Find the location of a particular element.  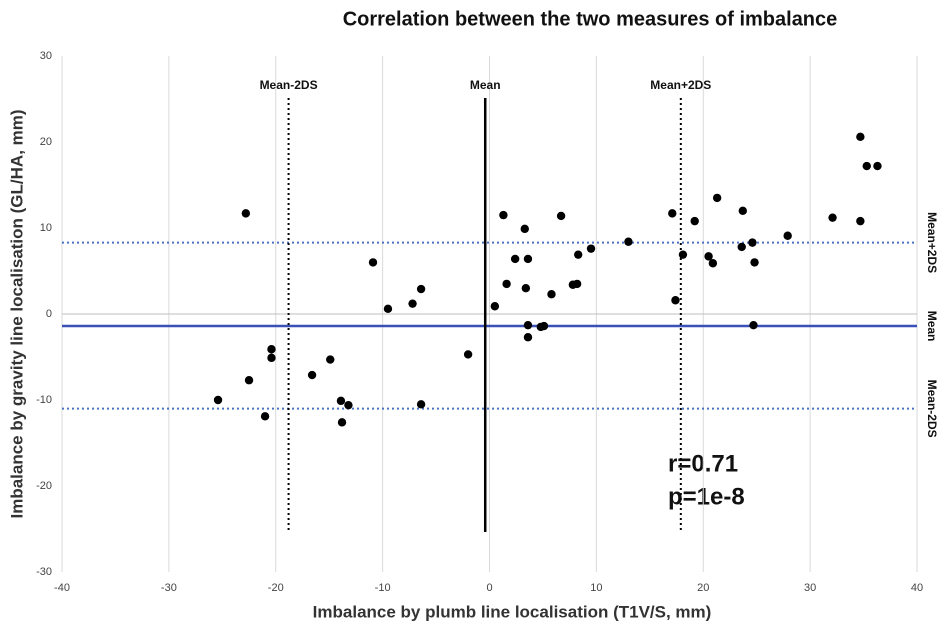

x-tick-label: 0 is located at coordinates (489, 588).